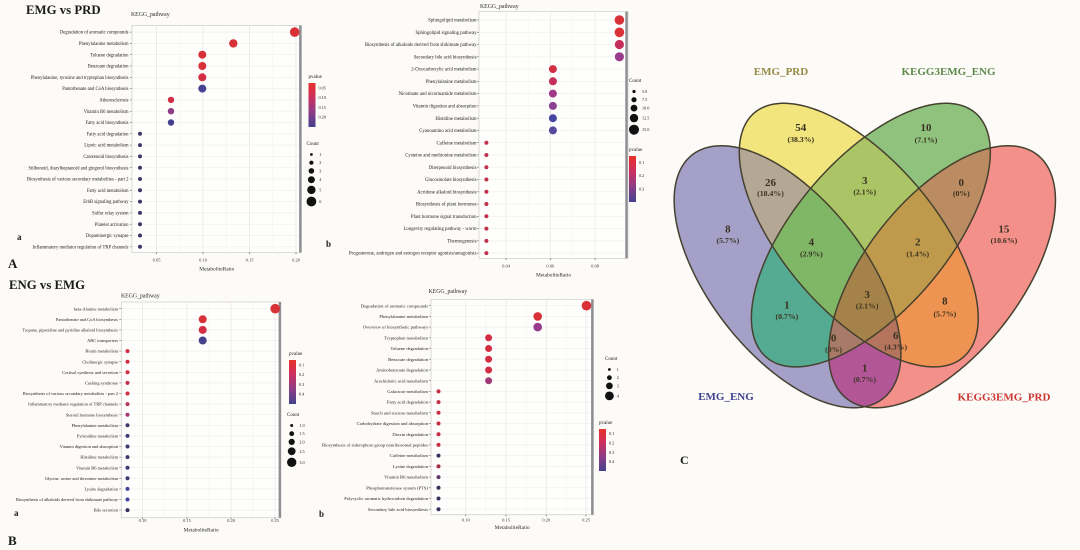  What do you see at coordinates (962, 183) in the screenshot?
I see `svg-text: 0` at bounding box center [962, 183].